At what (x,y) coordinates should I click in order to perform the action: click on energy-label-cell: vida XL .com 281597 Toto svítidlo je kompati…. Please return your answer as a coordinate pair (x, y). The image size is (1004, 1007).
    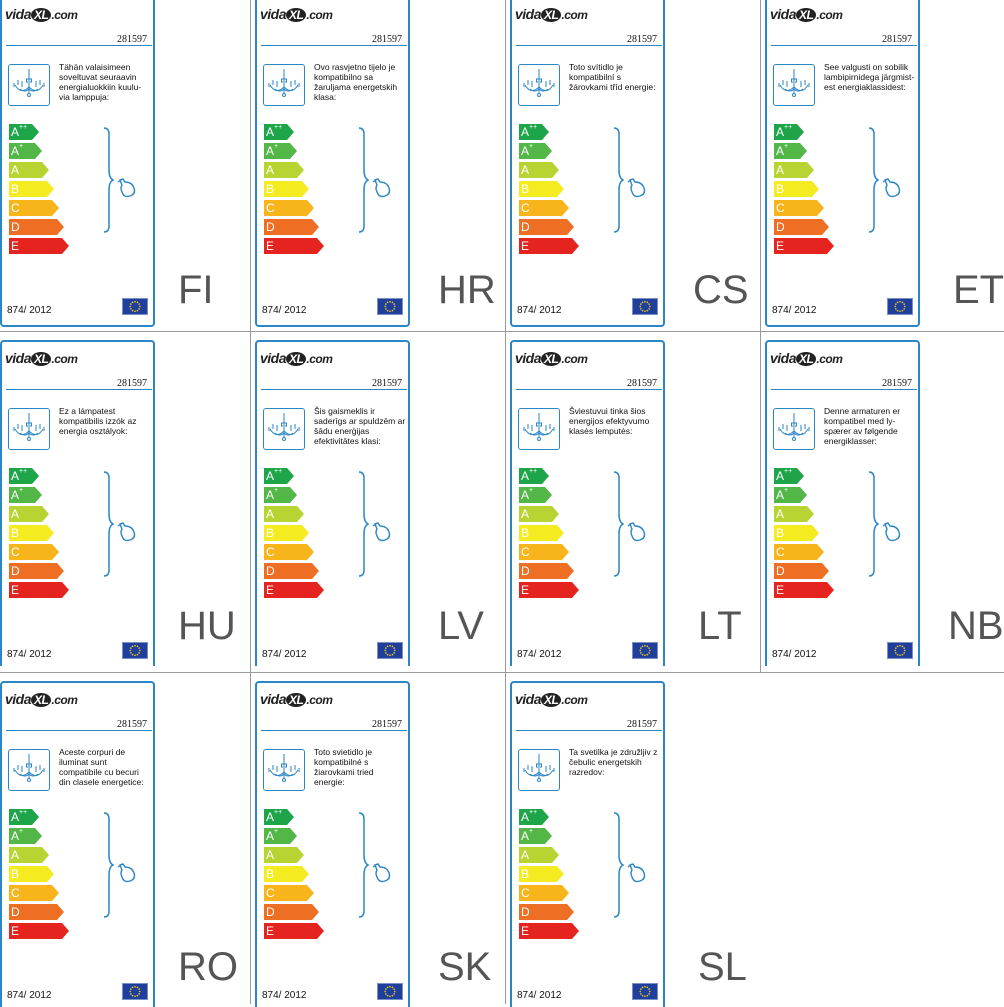
    Looking at the image, I should click on (635, 165).